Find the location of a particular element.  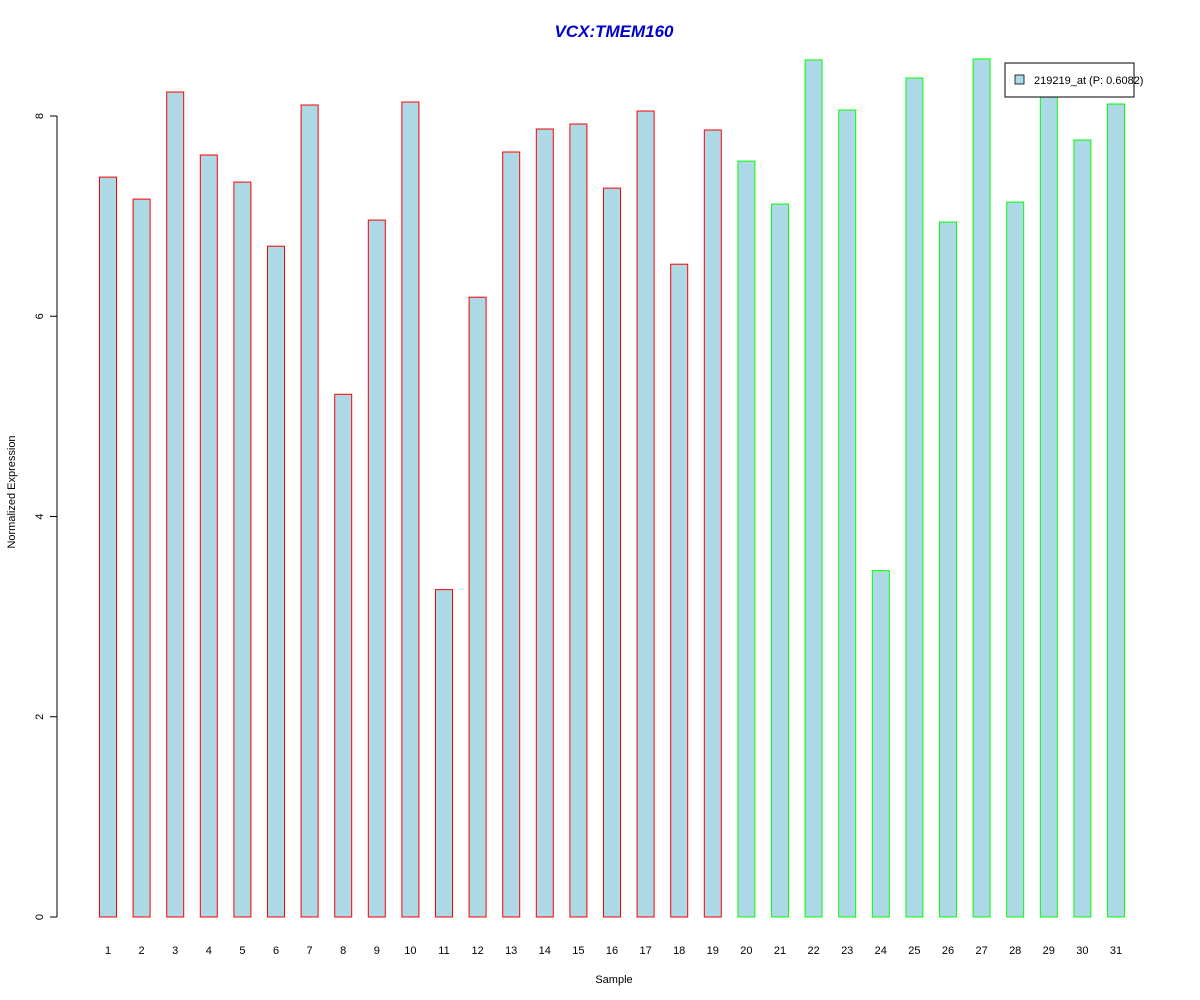

x-tick-label: 21 is located at coordinates (780, 951).